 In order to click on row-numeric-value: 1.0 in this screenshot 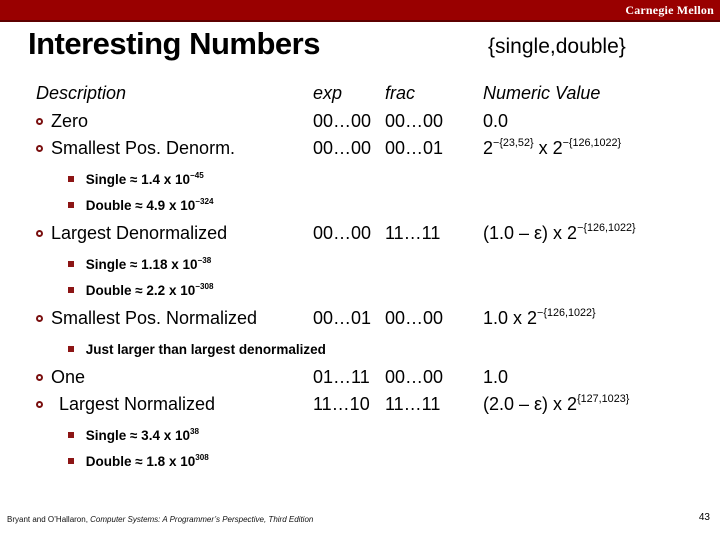, I will do `click(496, 377)`.